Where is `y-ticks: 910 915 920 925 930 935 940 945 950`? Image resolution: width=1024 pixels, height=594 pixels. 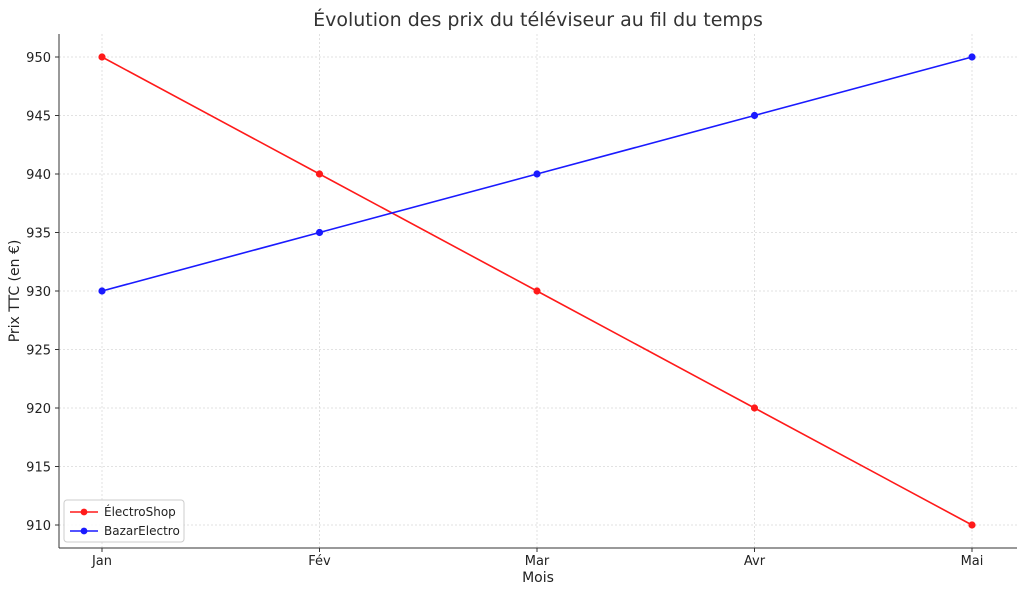
y-ticks: 910 915 920 925 930 935 940 945 950 is located at coordinates (42, 292).